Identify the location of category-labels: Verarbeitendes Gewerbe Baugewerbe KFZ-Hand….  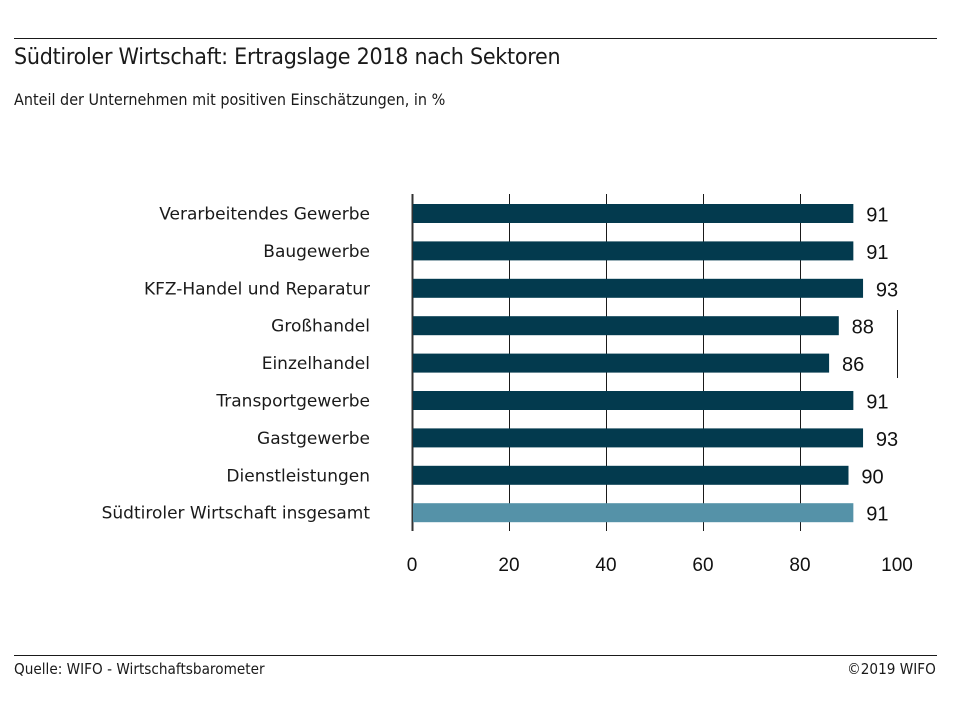
(236, 364).